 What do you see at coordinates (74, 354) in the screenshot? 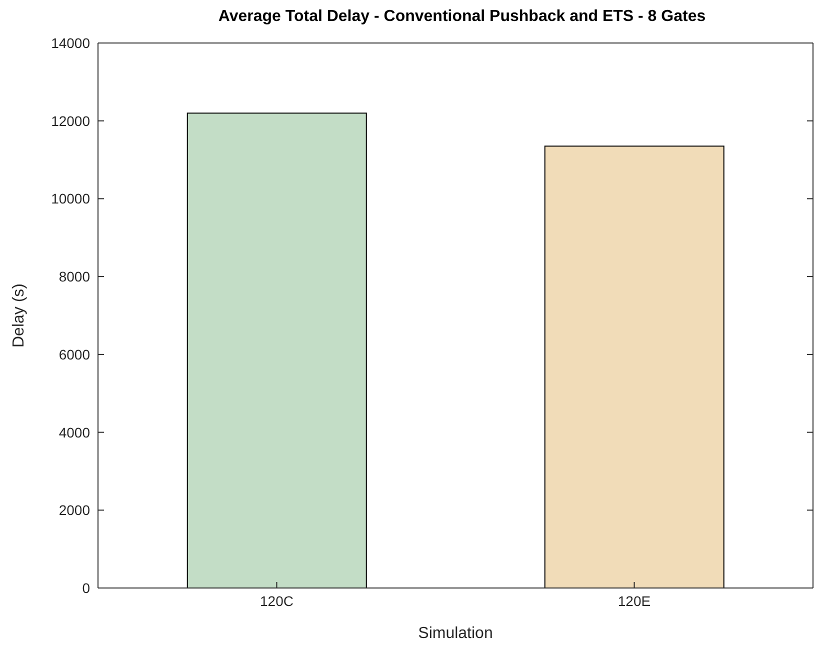
I see `y-tick-label: 6000` at bounding box center [74, 354].